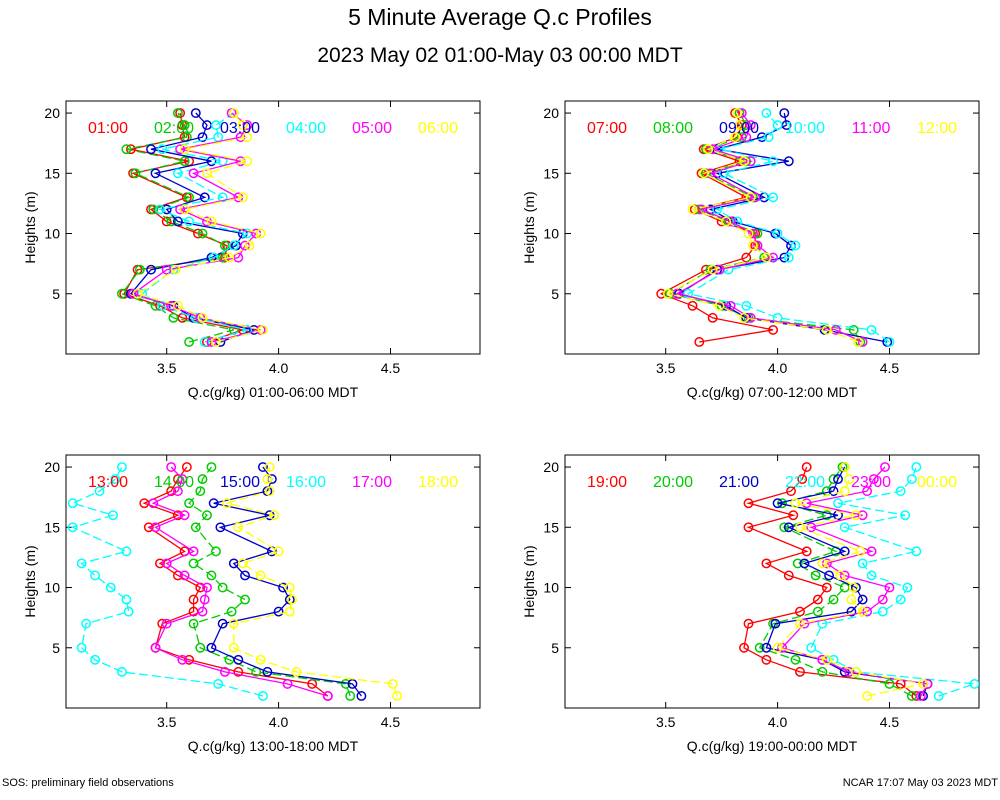 Image resolution: width=1000 pixels, height=800 pixels. Describe the element at coordinates (30, 581) in the screenshot. I see `y-axis-label: Heights (m)` at that location.